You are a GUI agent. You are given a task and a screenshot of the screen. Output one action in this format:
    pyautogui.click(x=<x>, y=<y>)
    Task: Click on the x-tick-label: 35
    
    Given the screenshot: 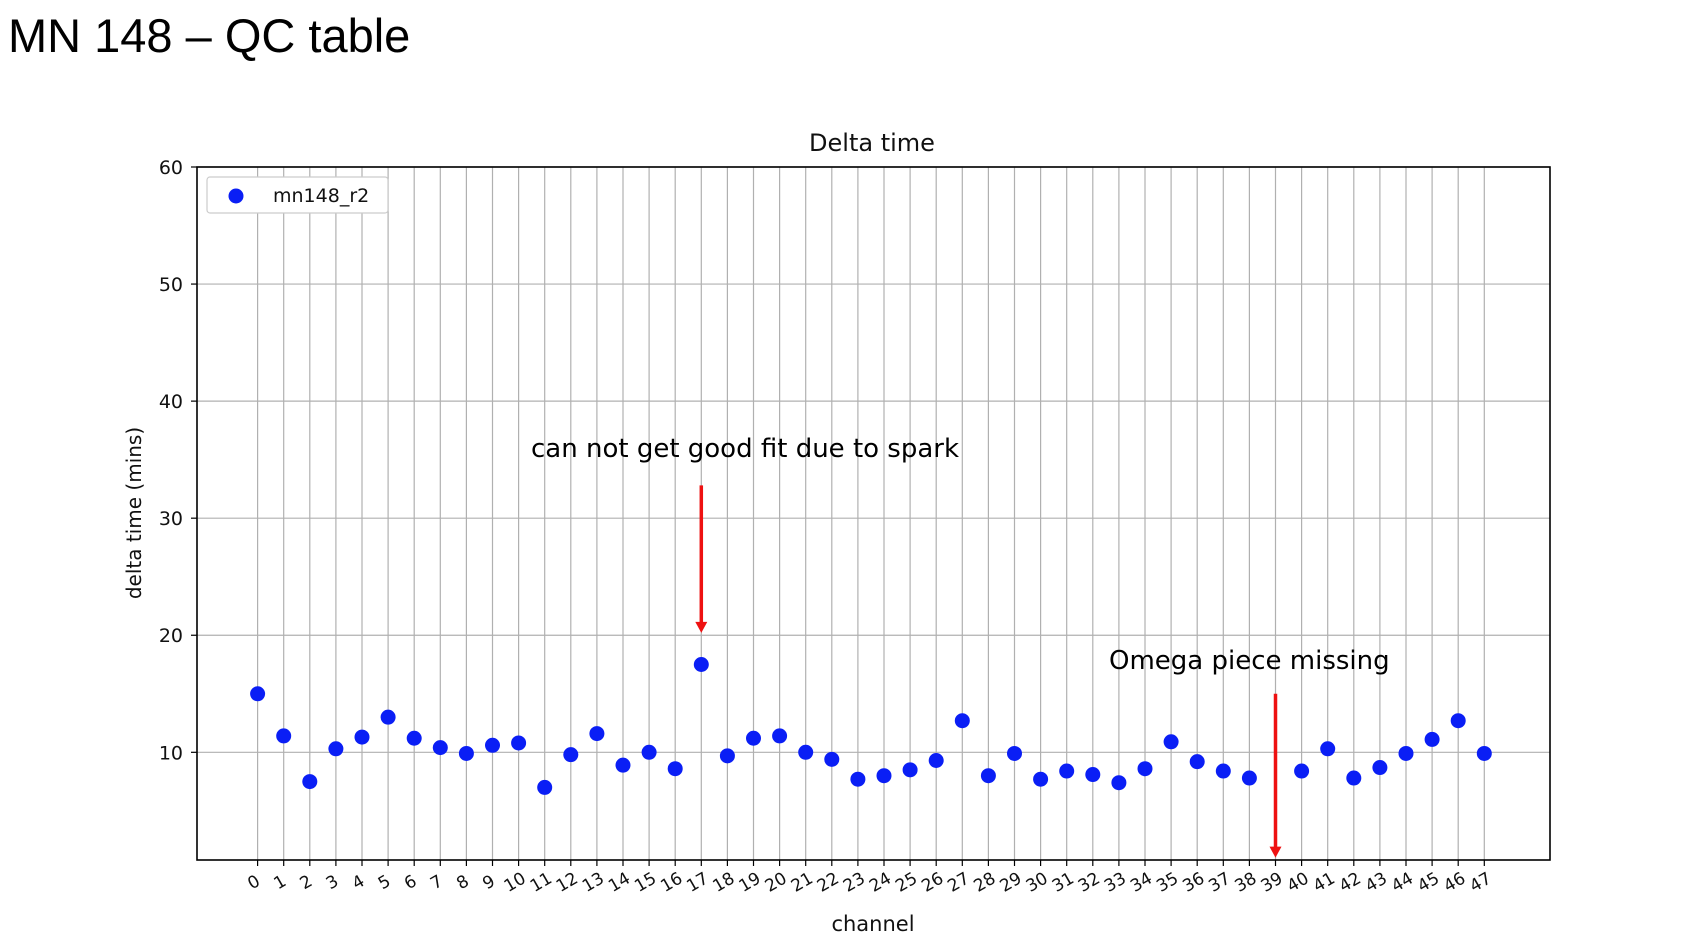 What is the action you would take?
    pyautogui.click(x=1167, y=883)
    